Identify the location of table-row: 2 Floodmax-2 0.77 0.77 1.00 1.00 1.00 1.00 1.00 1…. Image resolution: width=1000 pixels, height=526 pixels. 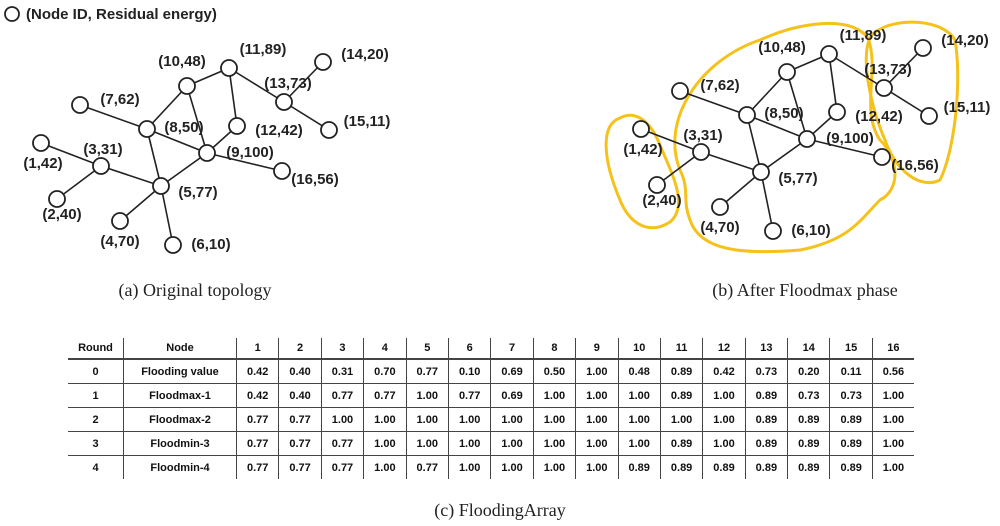
(491, 419).